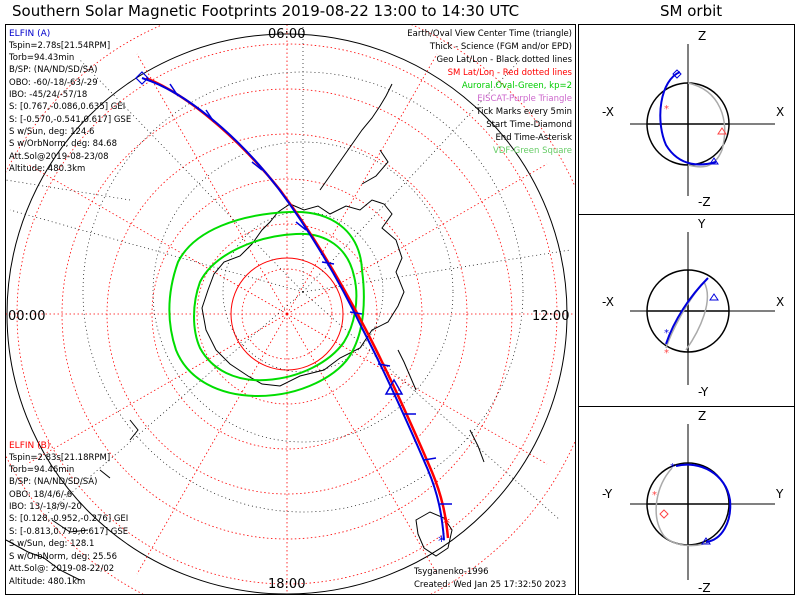  Describe the element at coordinates (142, 78) in the screenshot. I see `elfin-a-start-diamond` at that location.